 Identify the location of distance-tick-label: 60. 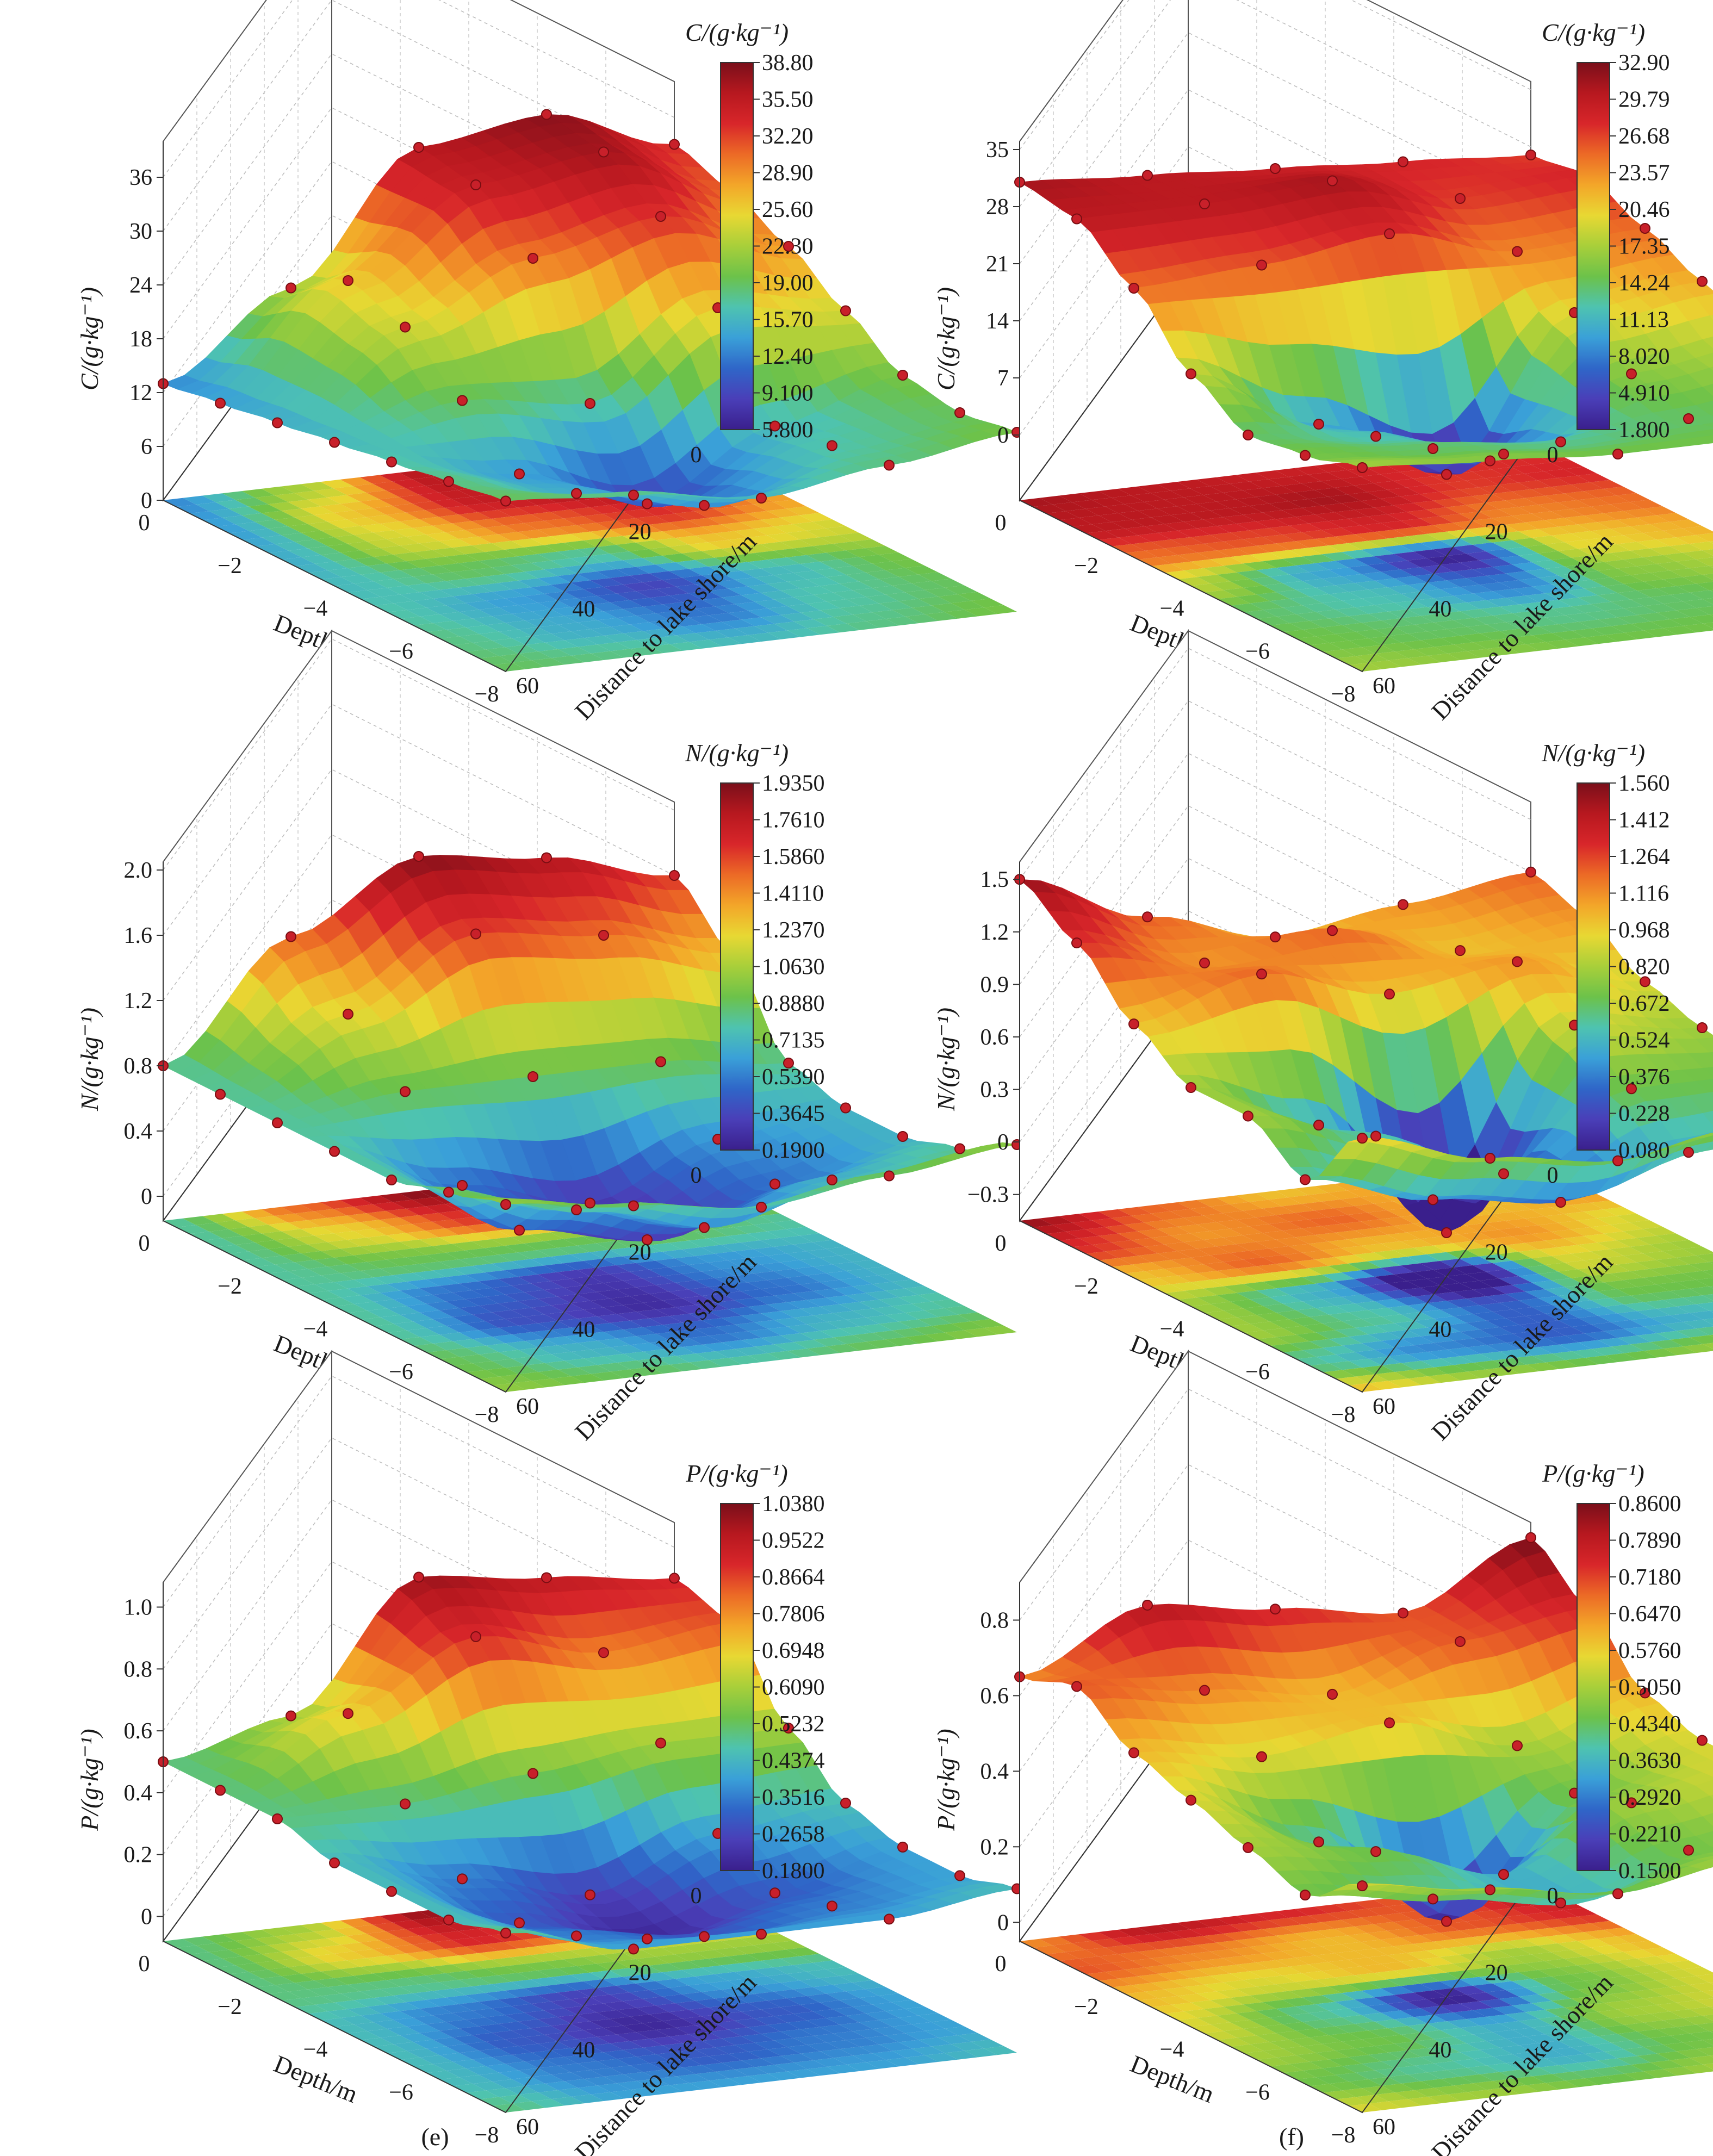
(527, 1406).